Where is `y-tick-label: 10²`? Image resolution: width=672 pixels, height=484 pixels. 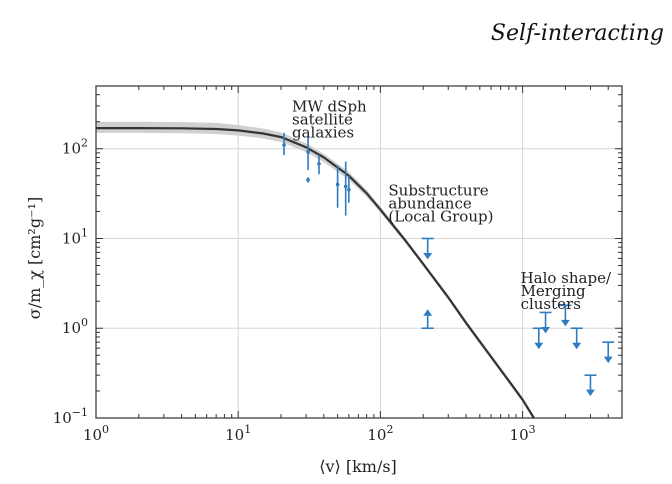 y-tick-label: 10² is located at coordinates (75, 147).